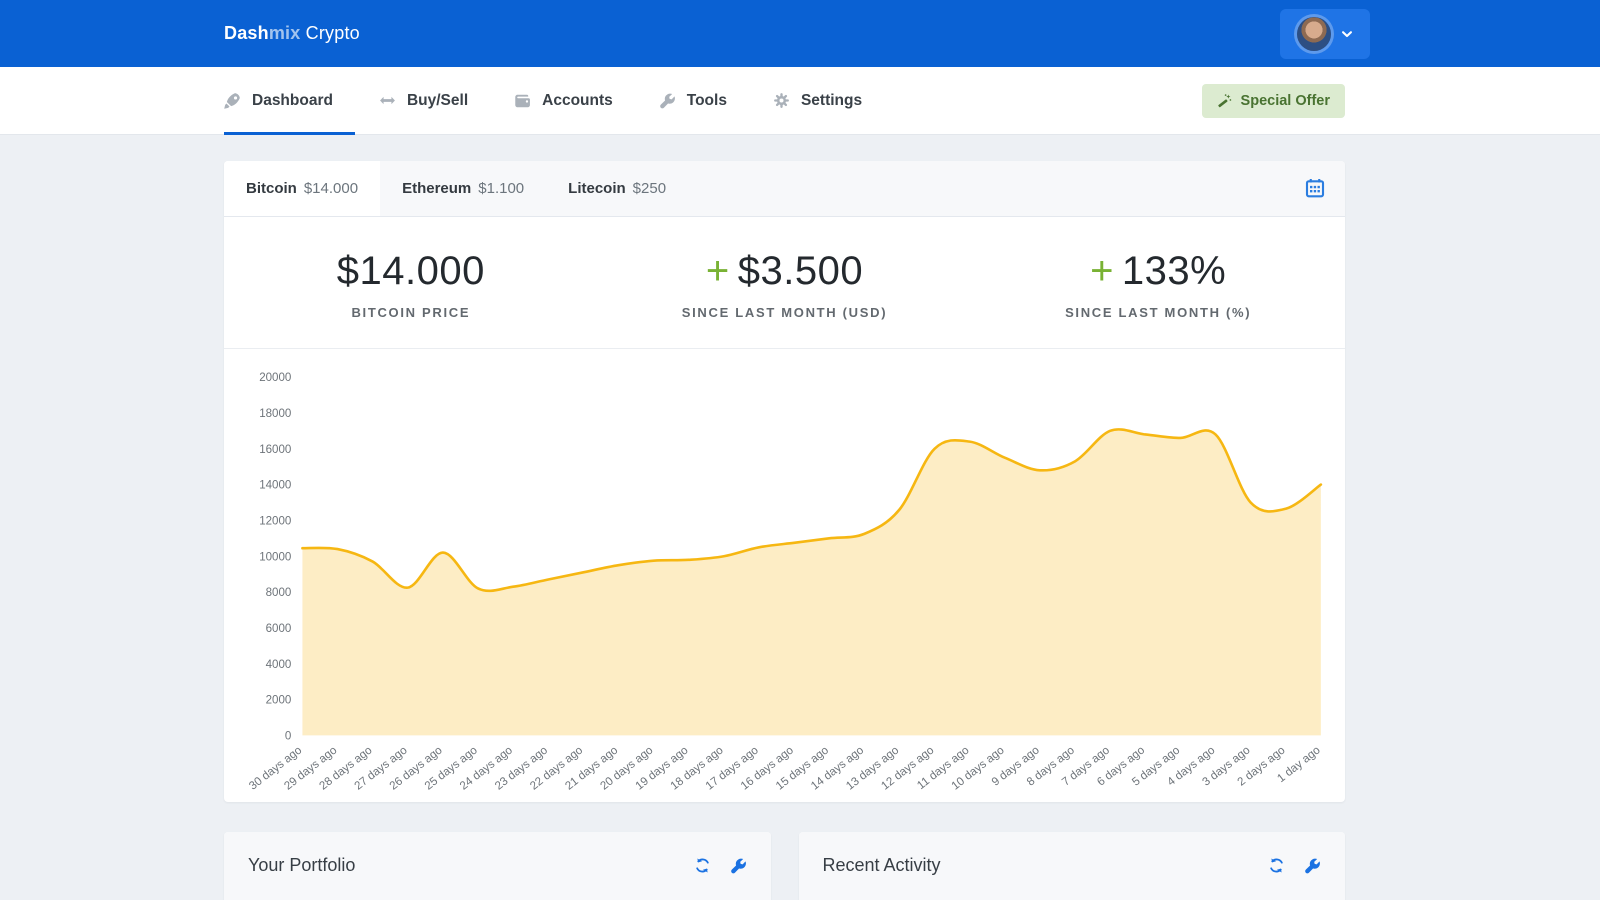 This screenshot has width=1600, height=900. I want to click on gear-icon, so click(781, 100).